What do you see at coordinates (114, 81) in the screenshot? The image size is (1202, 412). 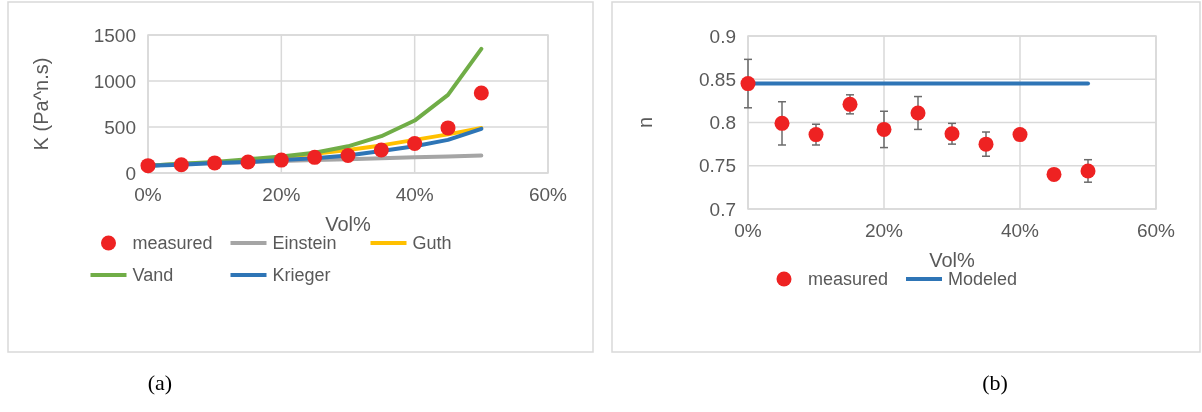 I see `y-tick-label: 1000` at bounding box center [114, 81].